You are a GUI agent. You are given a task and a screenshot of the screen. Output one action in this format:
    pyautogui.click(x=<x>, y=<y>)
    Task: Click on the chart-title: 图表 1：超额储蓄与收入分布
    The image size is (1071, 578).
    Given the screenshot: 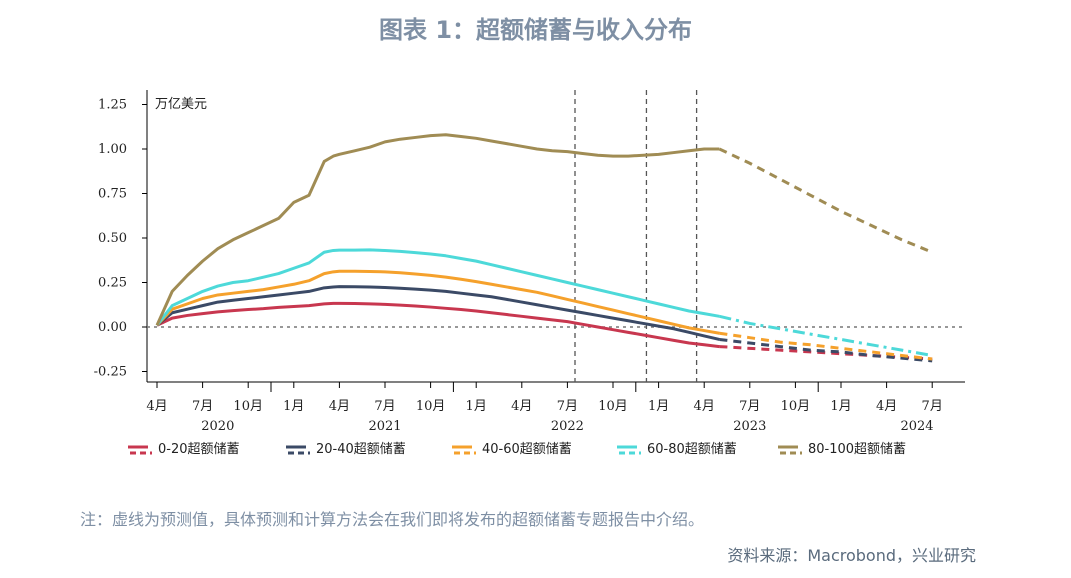 What is the action you would take?
    pyautogui.click(x=535, y=30)
    